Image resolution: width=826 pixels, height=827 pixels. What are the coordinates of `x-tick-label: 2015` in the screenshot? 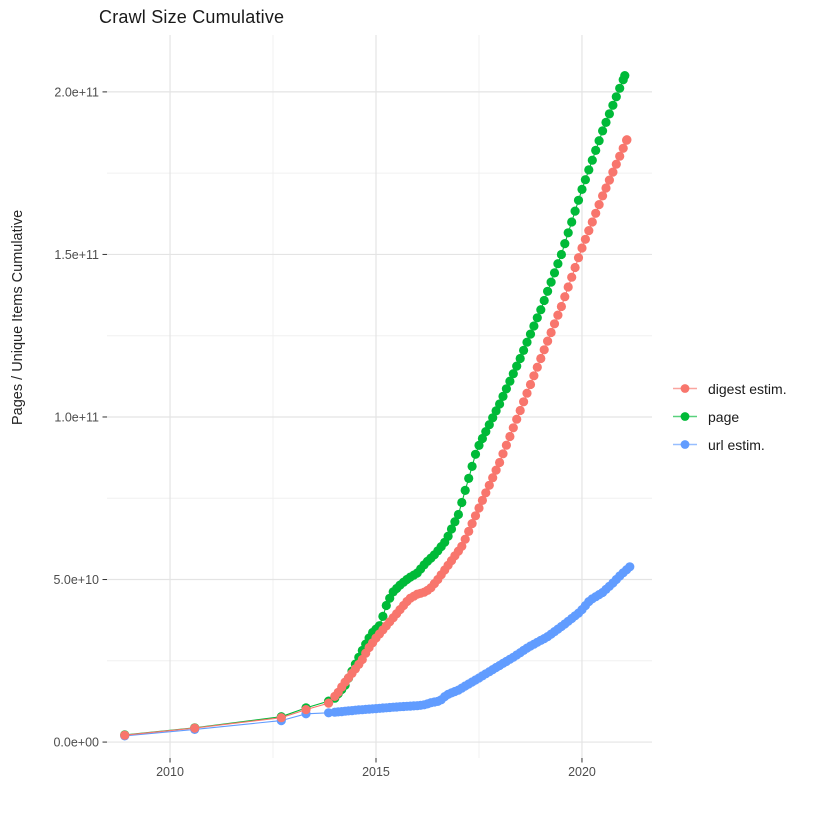 It's located at (376, 772).